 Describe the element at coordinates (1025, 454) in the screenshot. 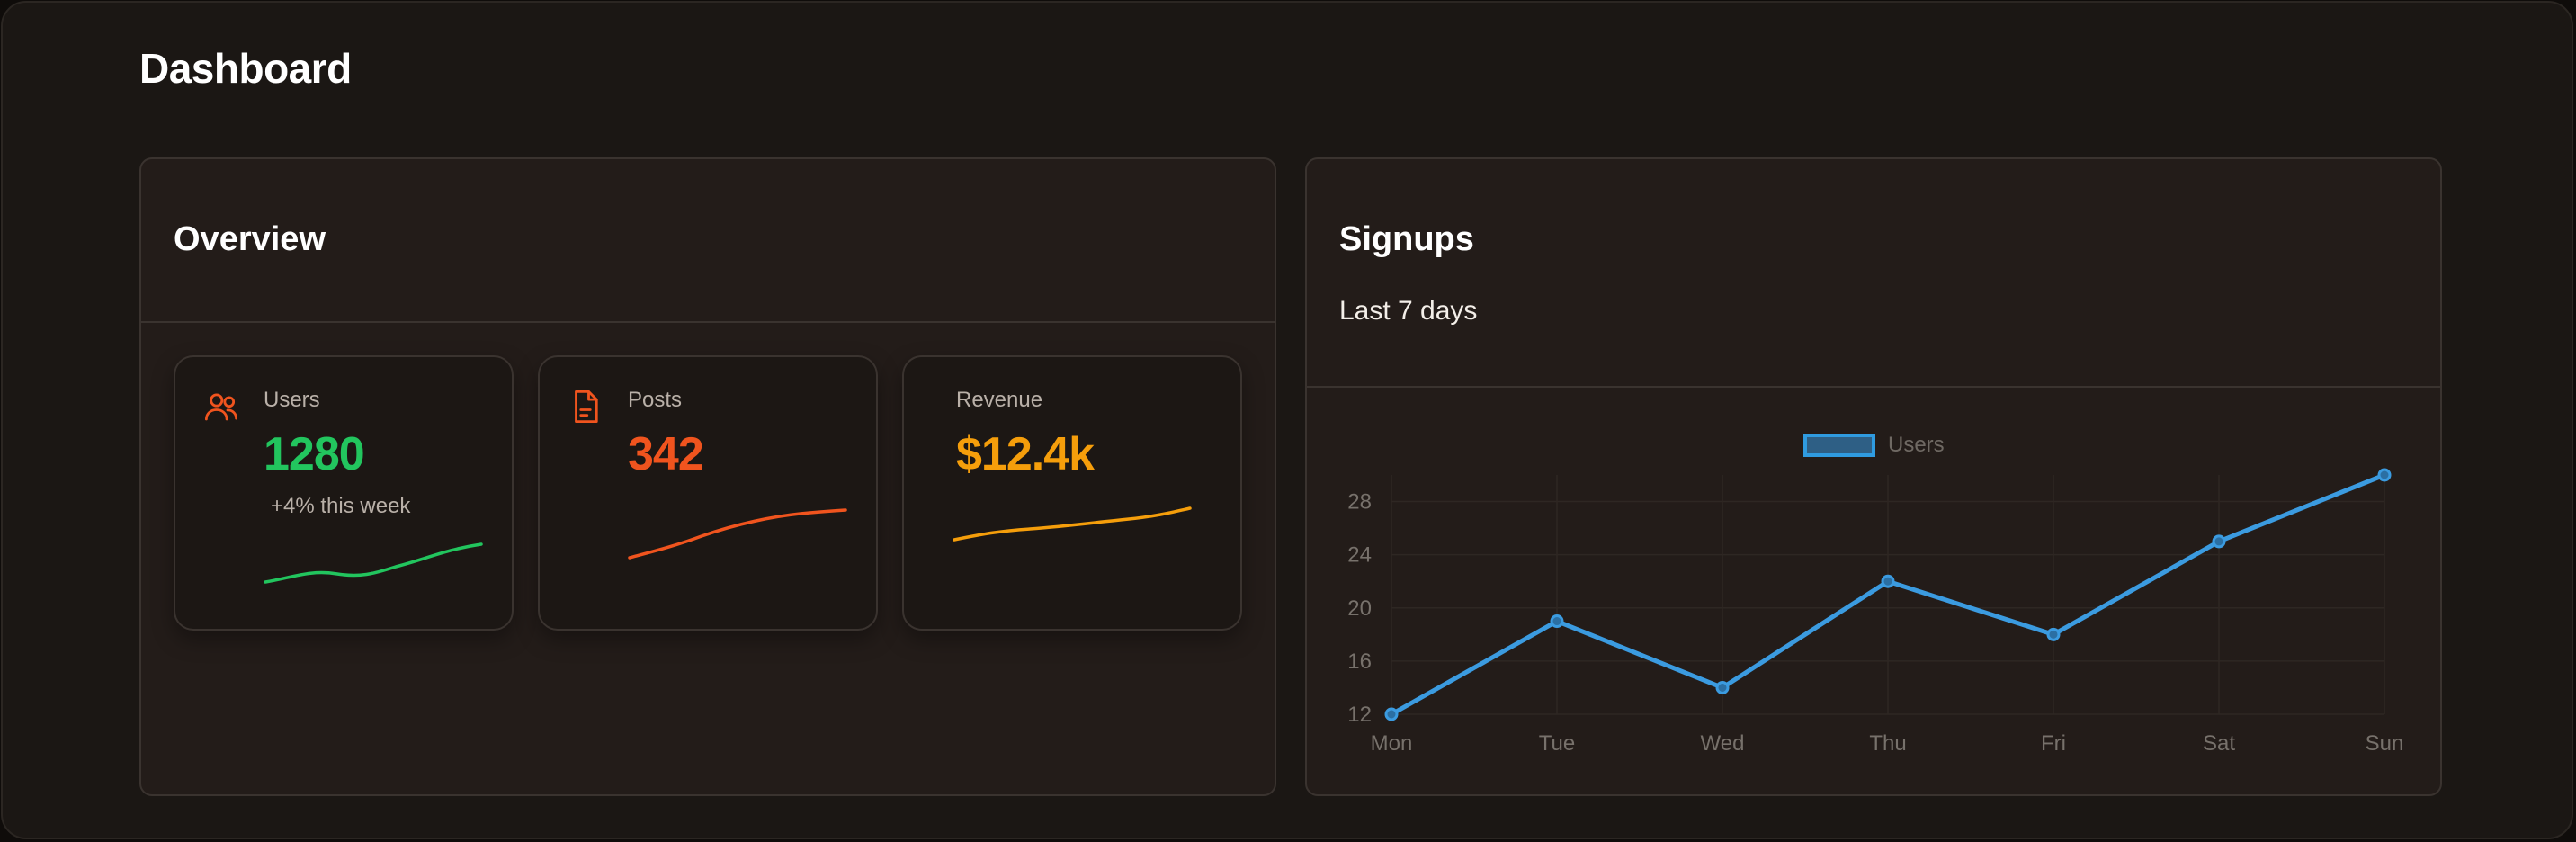

I see `stat-value-revenue: $12.4k` at that location.